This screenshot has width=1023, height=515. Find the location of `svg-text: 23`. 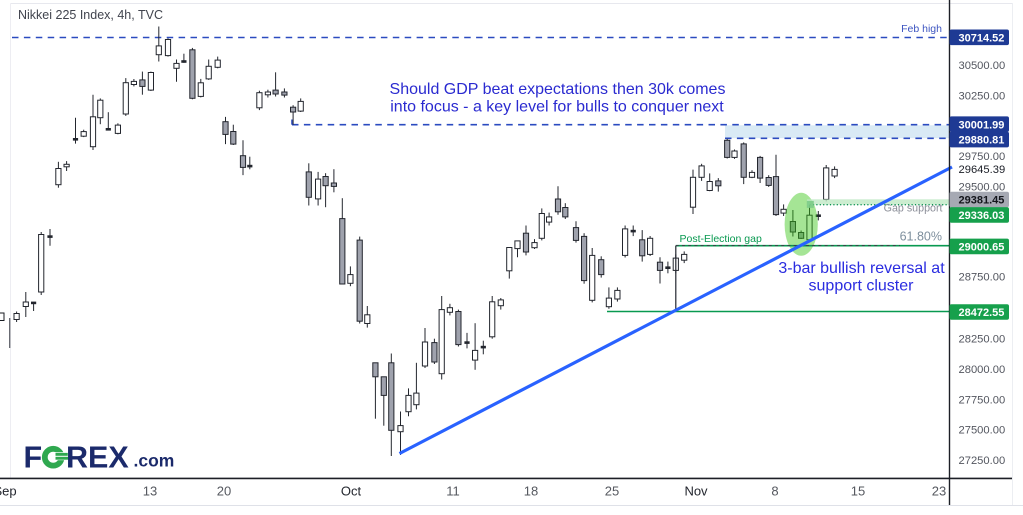

svg-text: 23 is located at coordinates (939, 491).